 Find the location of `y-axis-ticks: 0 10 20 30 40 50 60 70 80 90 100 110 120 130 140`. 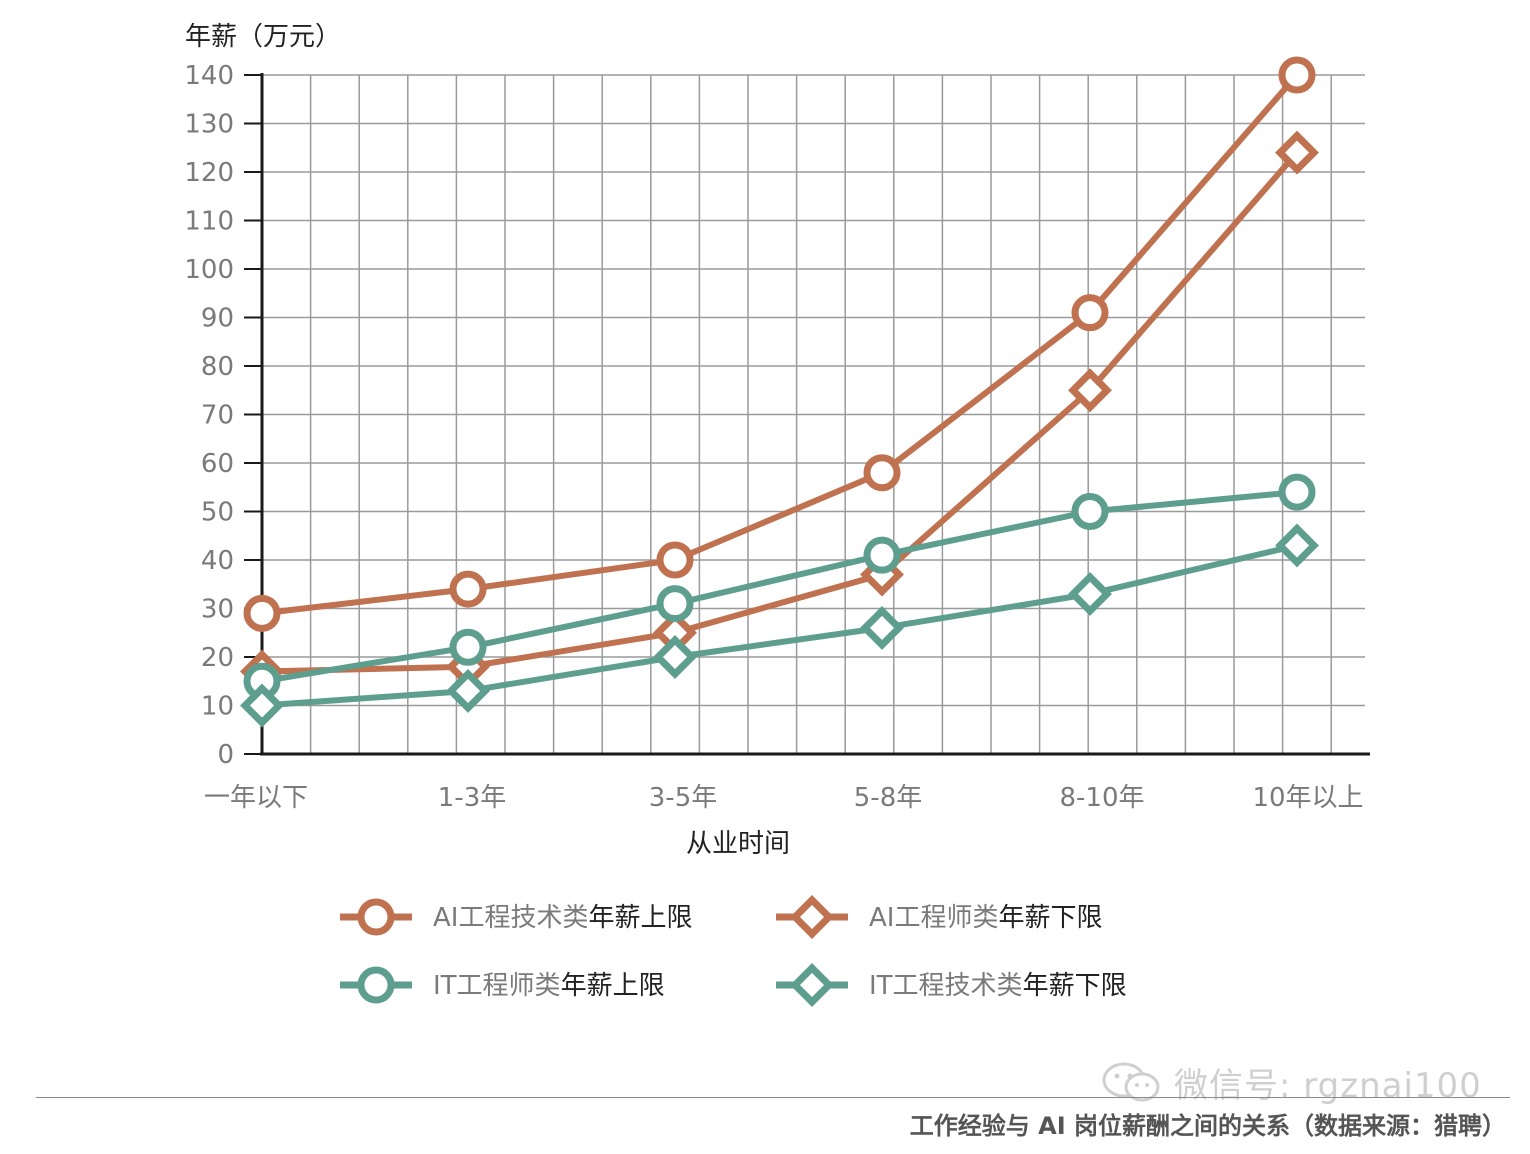

y-axis-ticks: 0 10 20 30 40 50 60 70 80 90 100 110 120 130 140 is located at coordinates (223, 415).